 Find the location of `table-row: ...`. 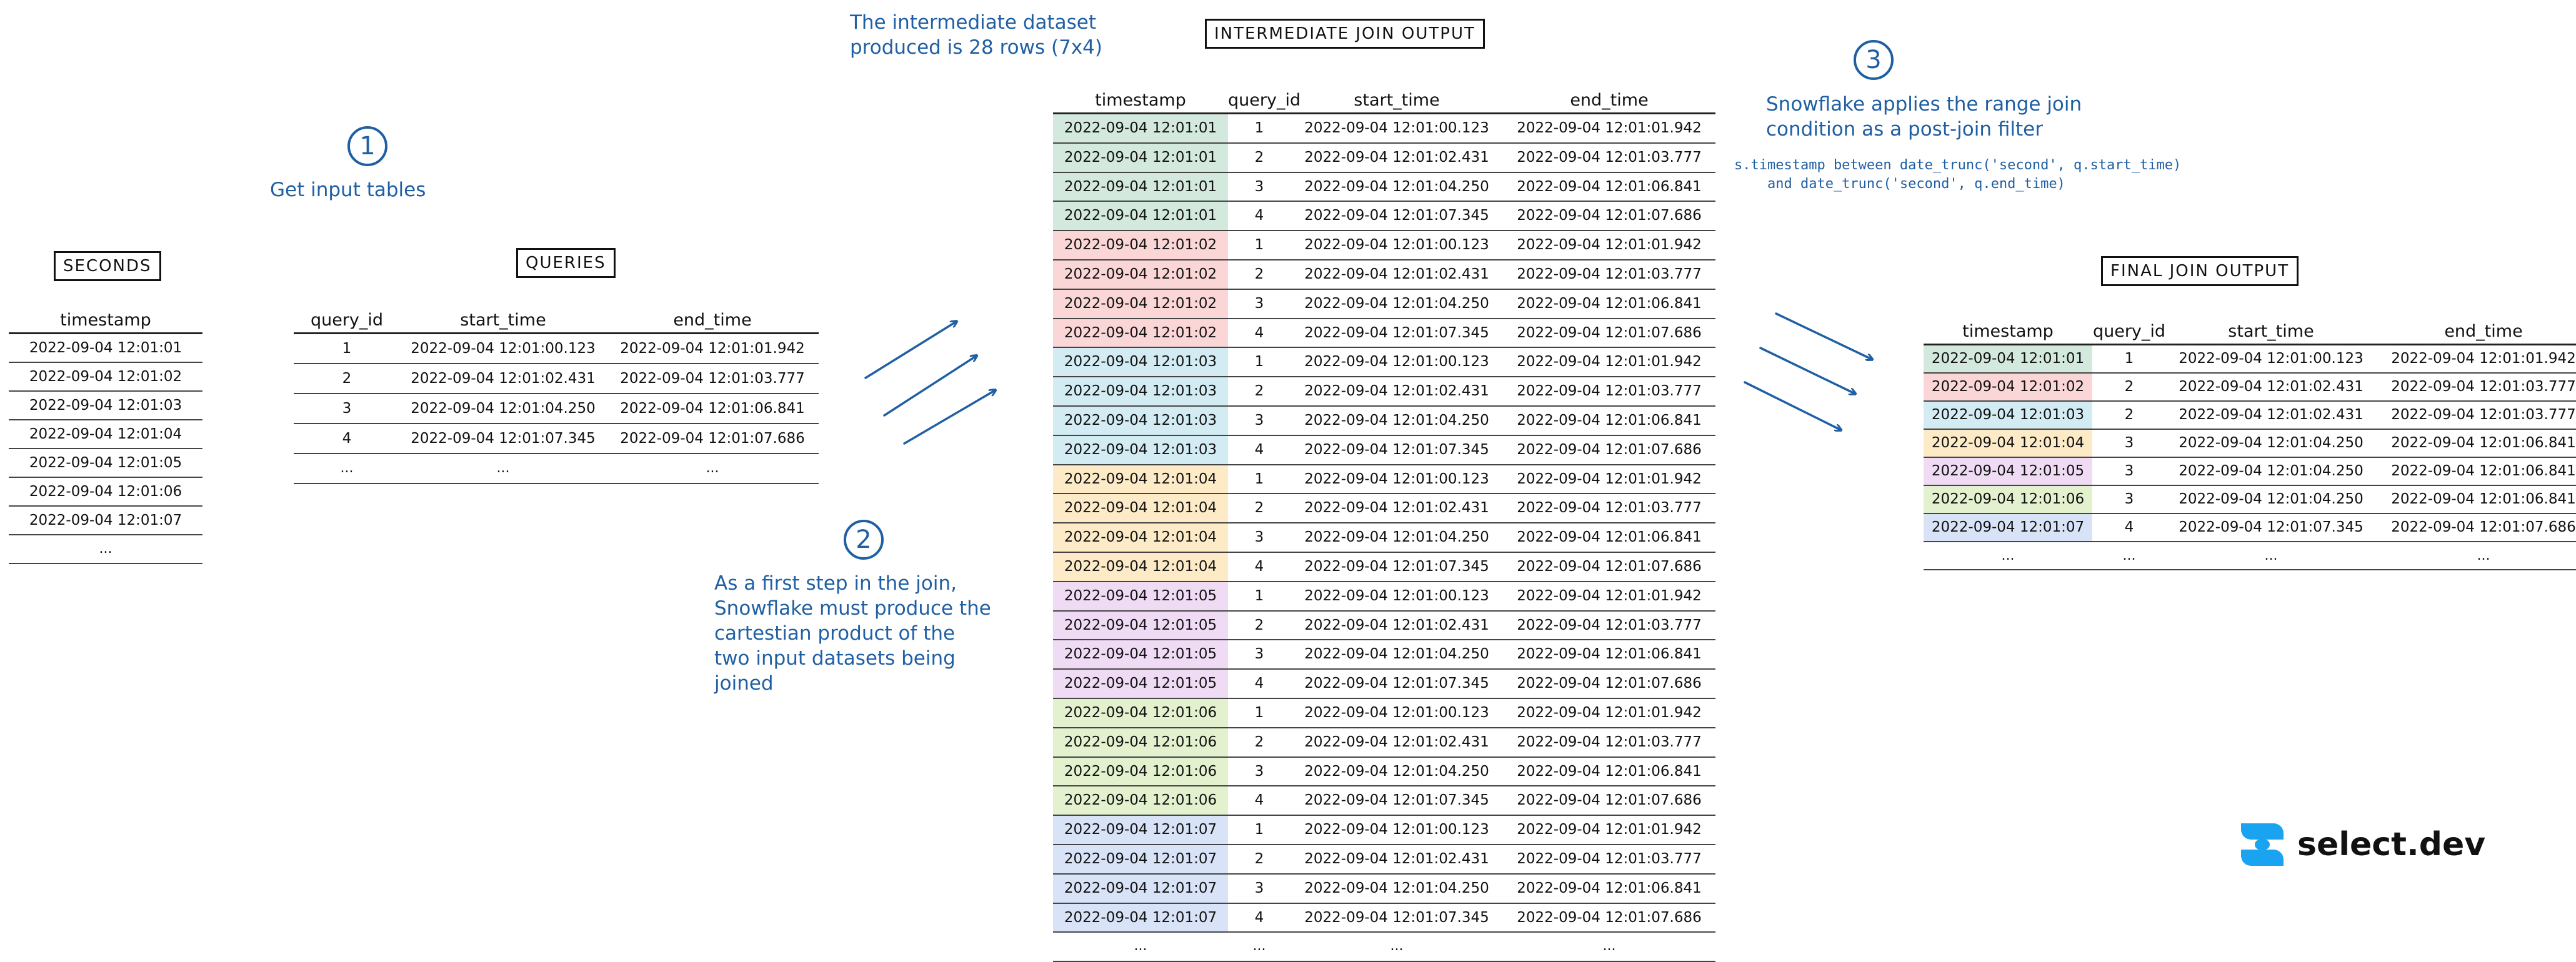

table-row: ... is located at coordinates (105, 549).